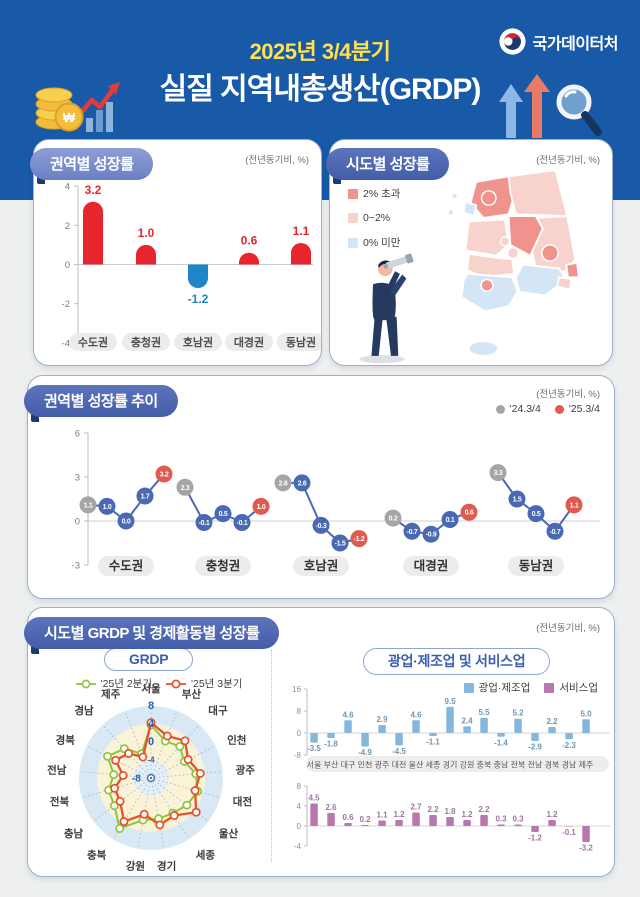  What do you see at coordinates (320, 51) in the screenshot?
I see `quarter-title: 2025년 3/4분기` at bounding box center [320, 51].